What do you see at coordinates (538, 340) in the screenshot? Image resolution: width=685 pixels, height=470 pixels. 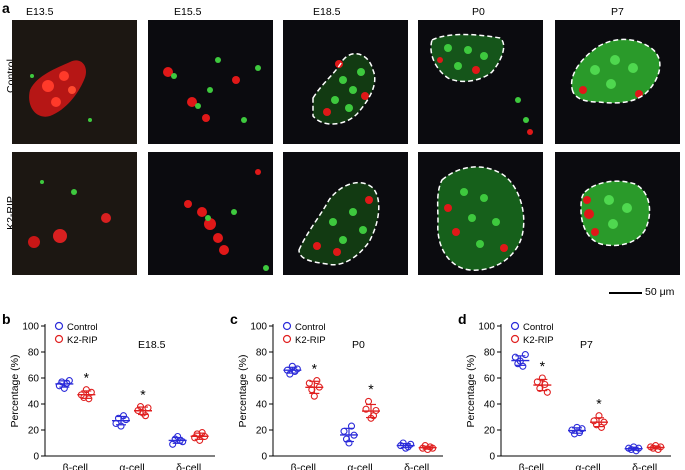 I see `panel-d-legend-label: K2-RIP` at bounding box center [538, 340].